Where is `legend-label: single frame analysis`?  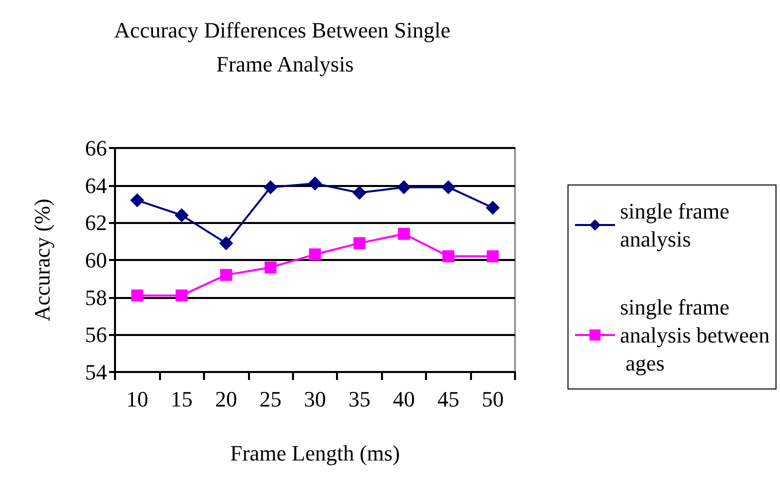 legend-label: single frame analysis is located at coordinates (677, 225).